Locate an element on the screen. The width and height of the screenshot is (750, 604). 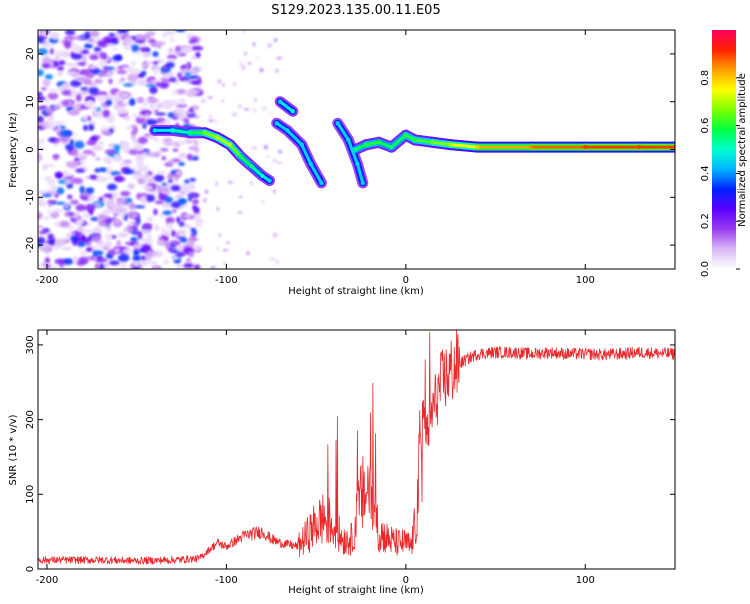
colorbar-tick-label: 0.2 is located at coordinates (705, 221).